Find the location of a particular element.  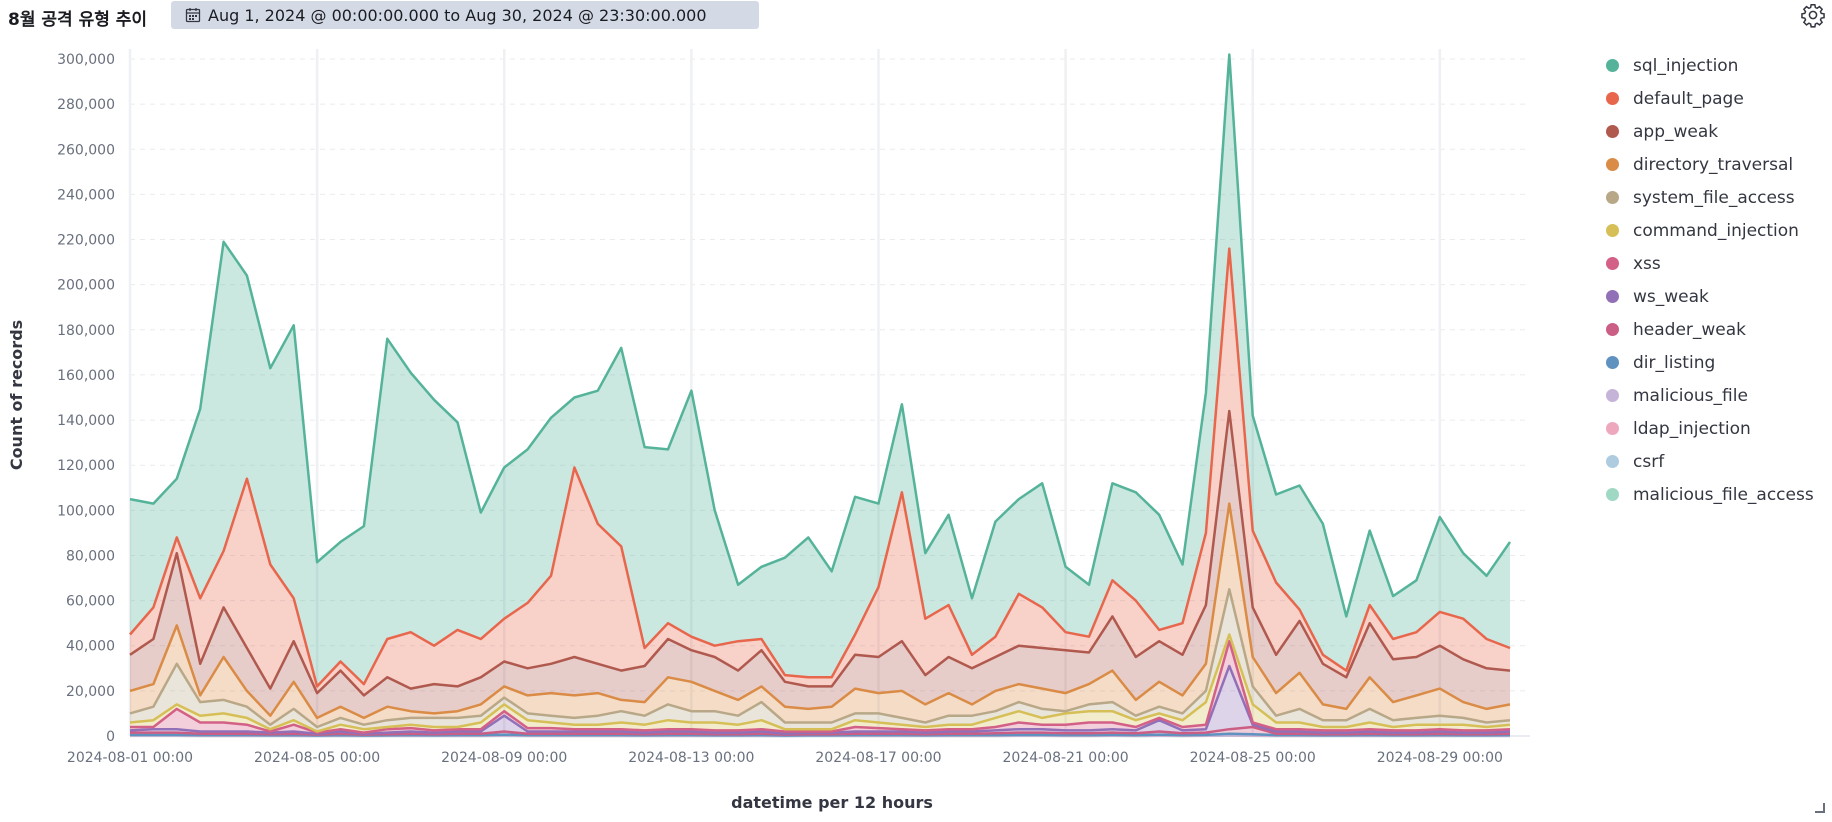

legend-label: command_injection is located at coordinates (1716, 230).